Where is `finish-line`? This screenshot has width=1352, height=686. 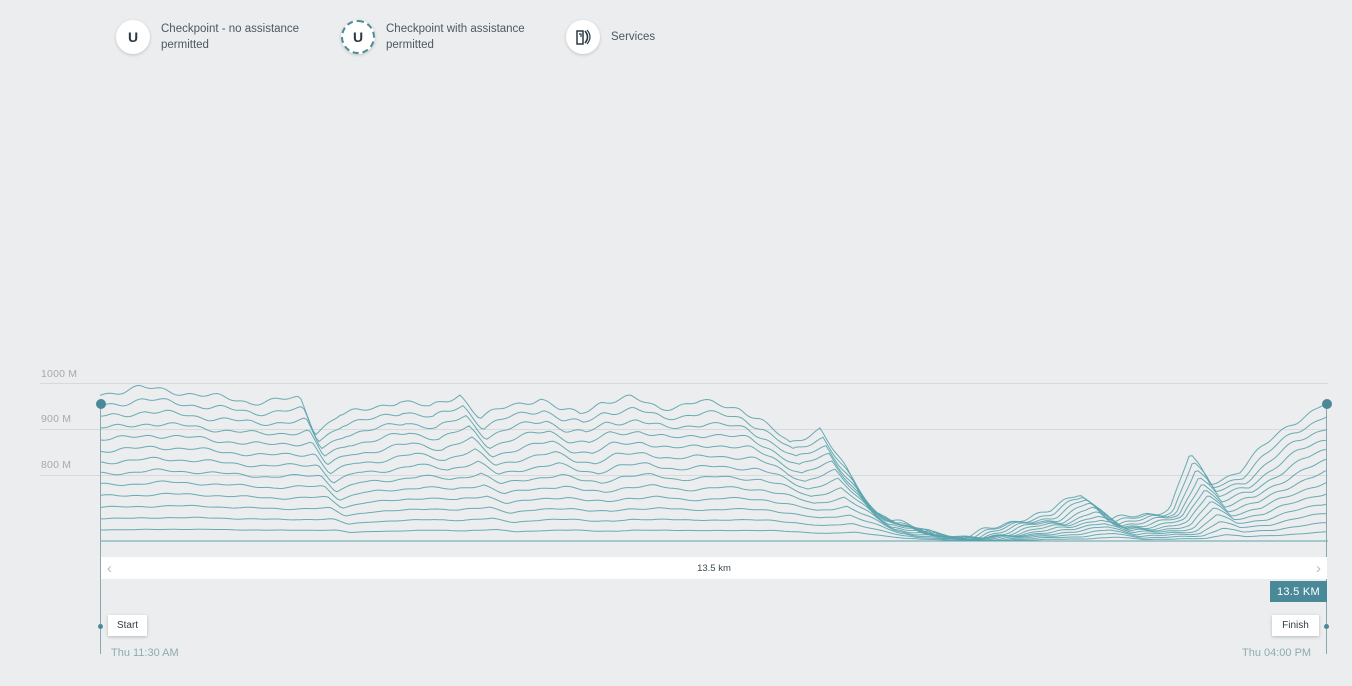 finish-line is located at coordinates (1326, 529).